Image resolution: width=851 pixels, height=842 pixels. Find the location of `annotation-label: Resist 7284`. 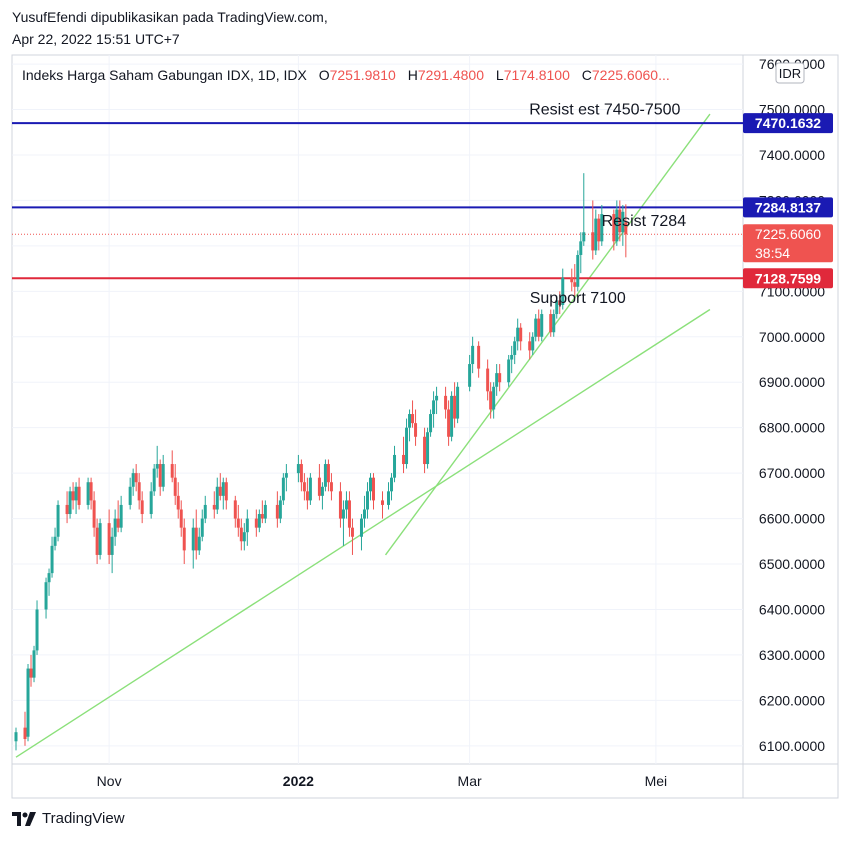

annotation-label: Resist 7284 is located at coordinates (644, 221).